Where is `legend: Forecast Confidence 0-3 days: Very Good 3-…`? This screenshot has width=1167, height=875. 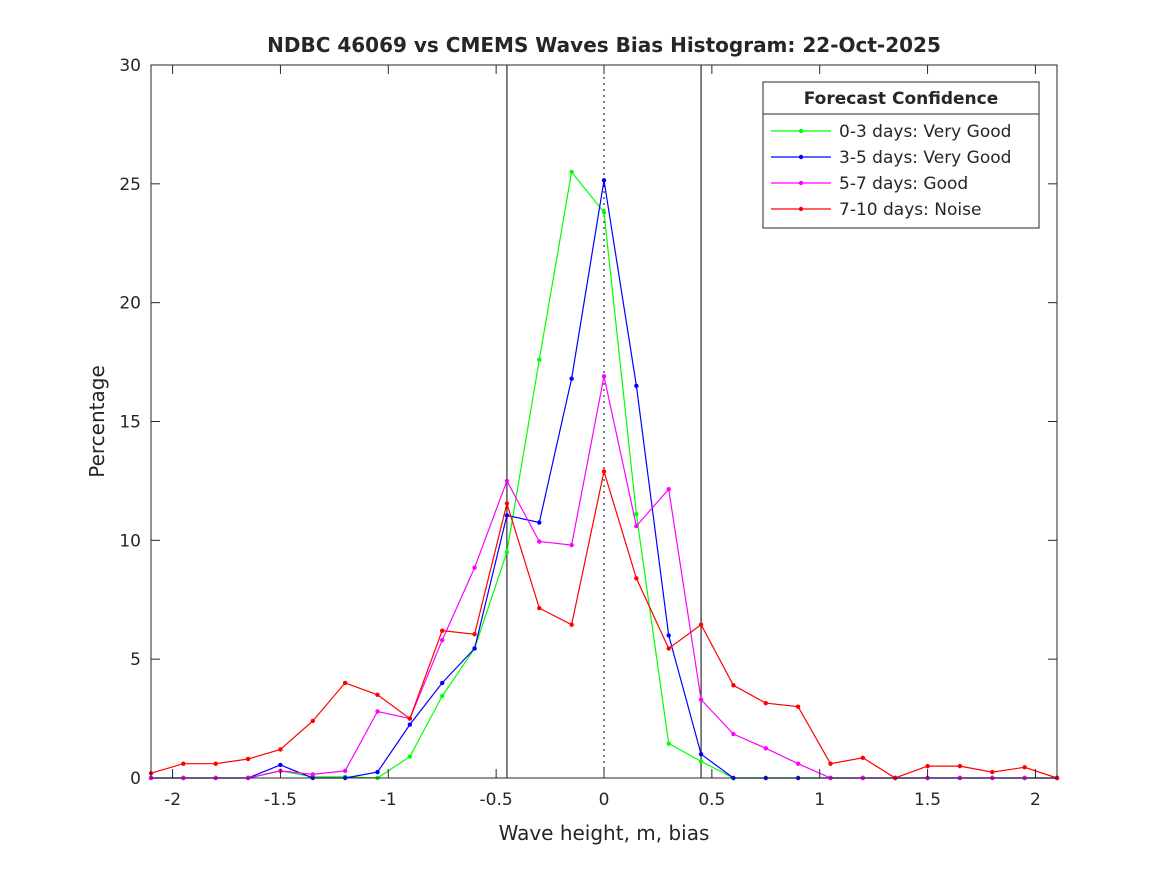 legend: Forecast Confidence 0-3 days: Very Good 3-… is located at coordinates (901, 155).